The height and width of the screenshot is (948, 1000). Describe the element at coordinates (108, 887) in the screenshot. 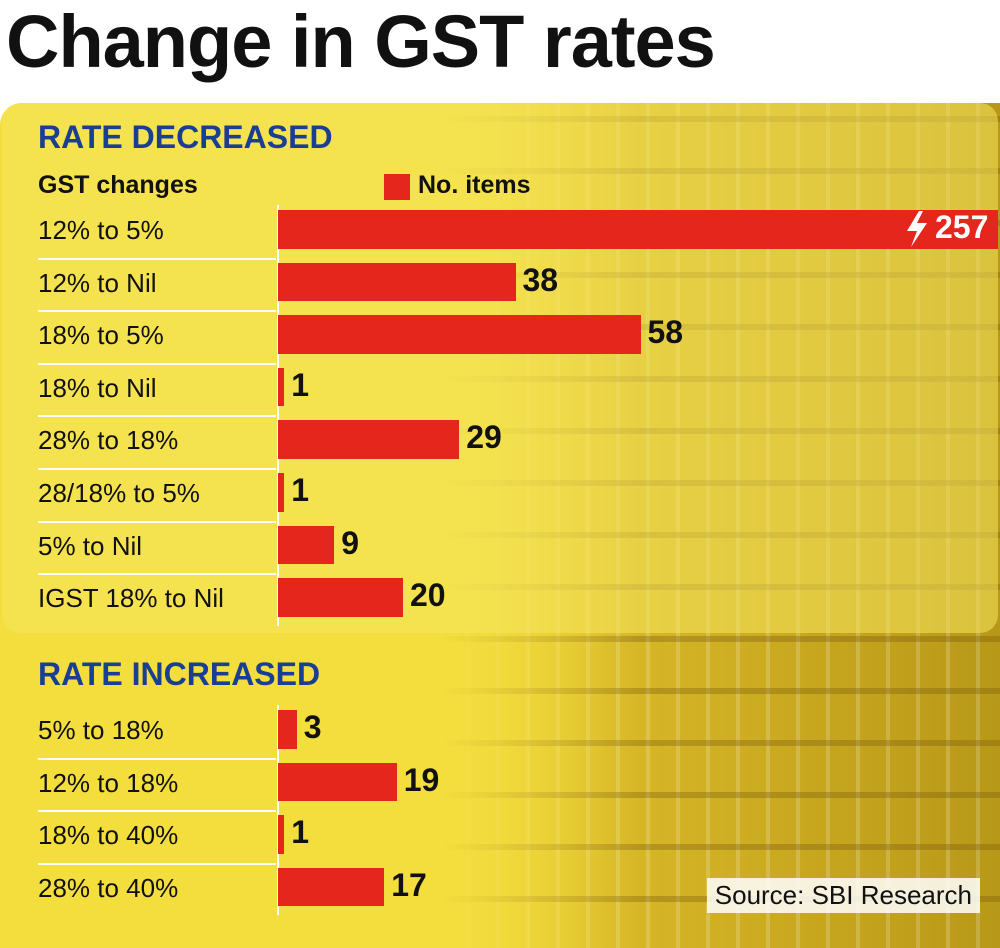

I see `category-label: 28% to 40%` at that location.